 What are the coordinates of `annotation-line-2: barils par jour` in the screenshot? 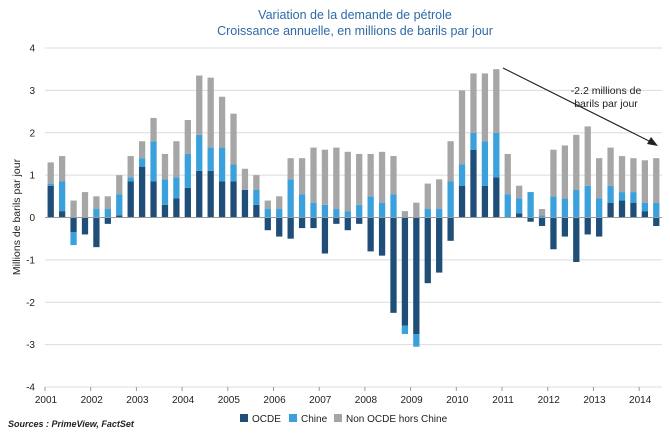 It's located at (606, 104).